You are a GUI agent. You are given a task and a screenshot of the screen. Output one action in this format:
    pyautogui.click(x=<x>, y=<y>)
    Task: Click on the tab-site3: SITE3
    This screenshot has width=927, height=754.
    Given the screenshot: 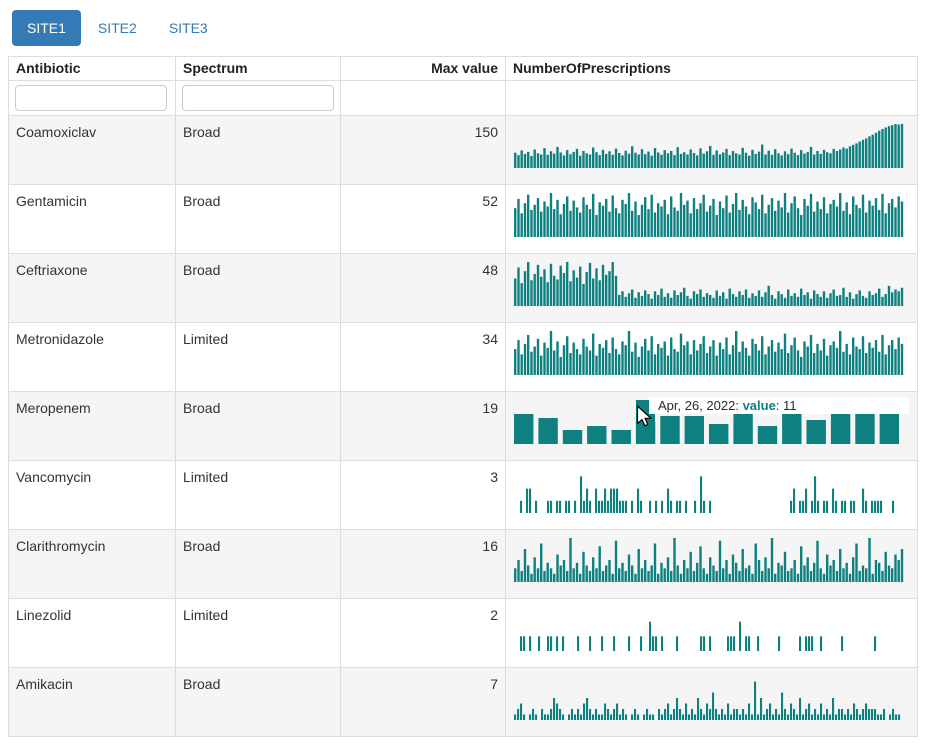 What is the action you would take?
    pyautogui.click(x=188, y=28)
    